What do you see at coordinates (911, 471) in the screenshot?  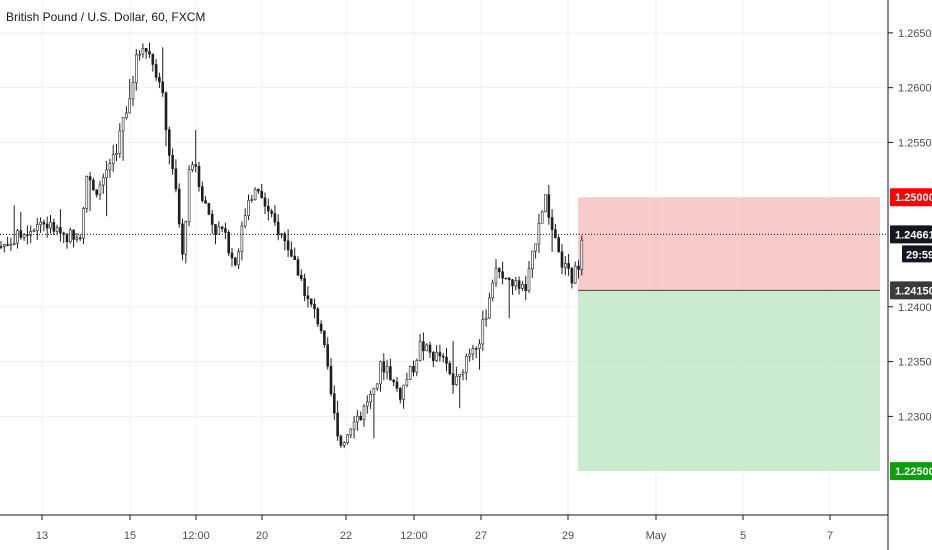 I see `take-profit-price-badge-bg` at bounding box center [911, 471].